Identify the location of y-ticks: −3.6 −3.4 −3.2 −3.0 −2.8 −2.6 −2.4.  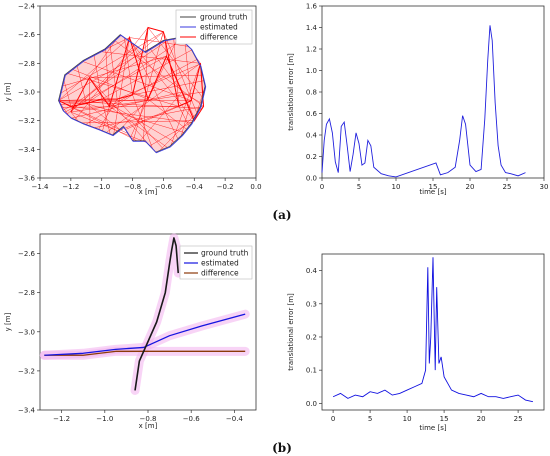
(29, 93).